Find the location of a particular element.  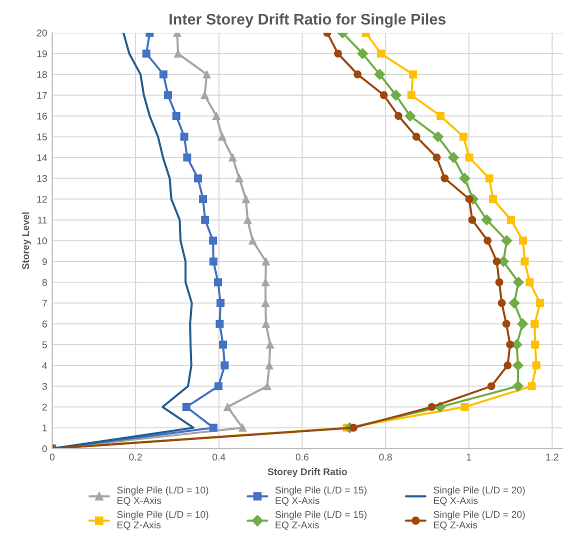

y-tick-label: 18 is located at coordinates (42, 74).